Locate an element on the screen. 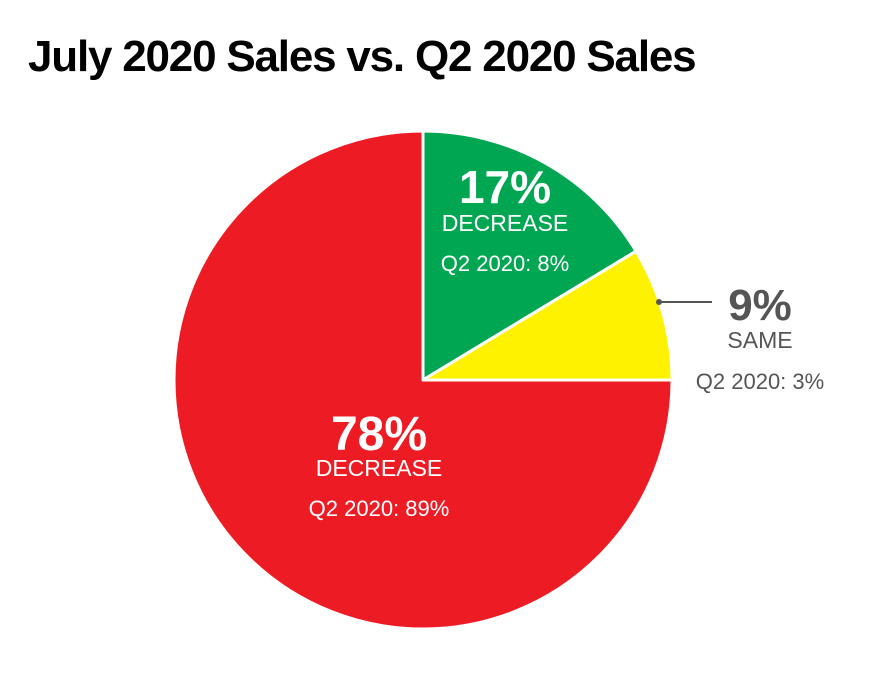 The height and width of the screenshot is (676, 881). slice-2-percent: 78% is located at coordinates (379, 434).